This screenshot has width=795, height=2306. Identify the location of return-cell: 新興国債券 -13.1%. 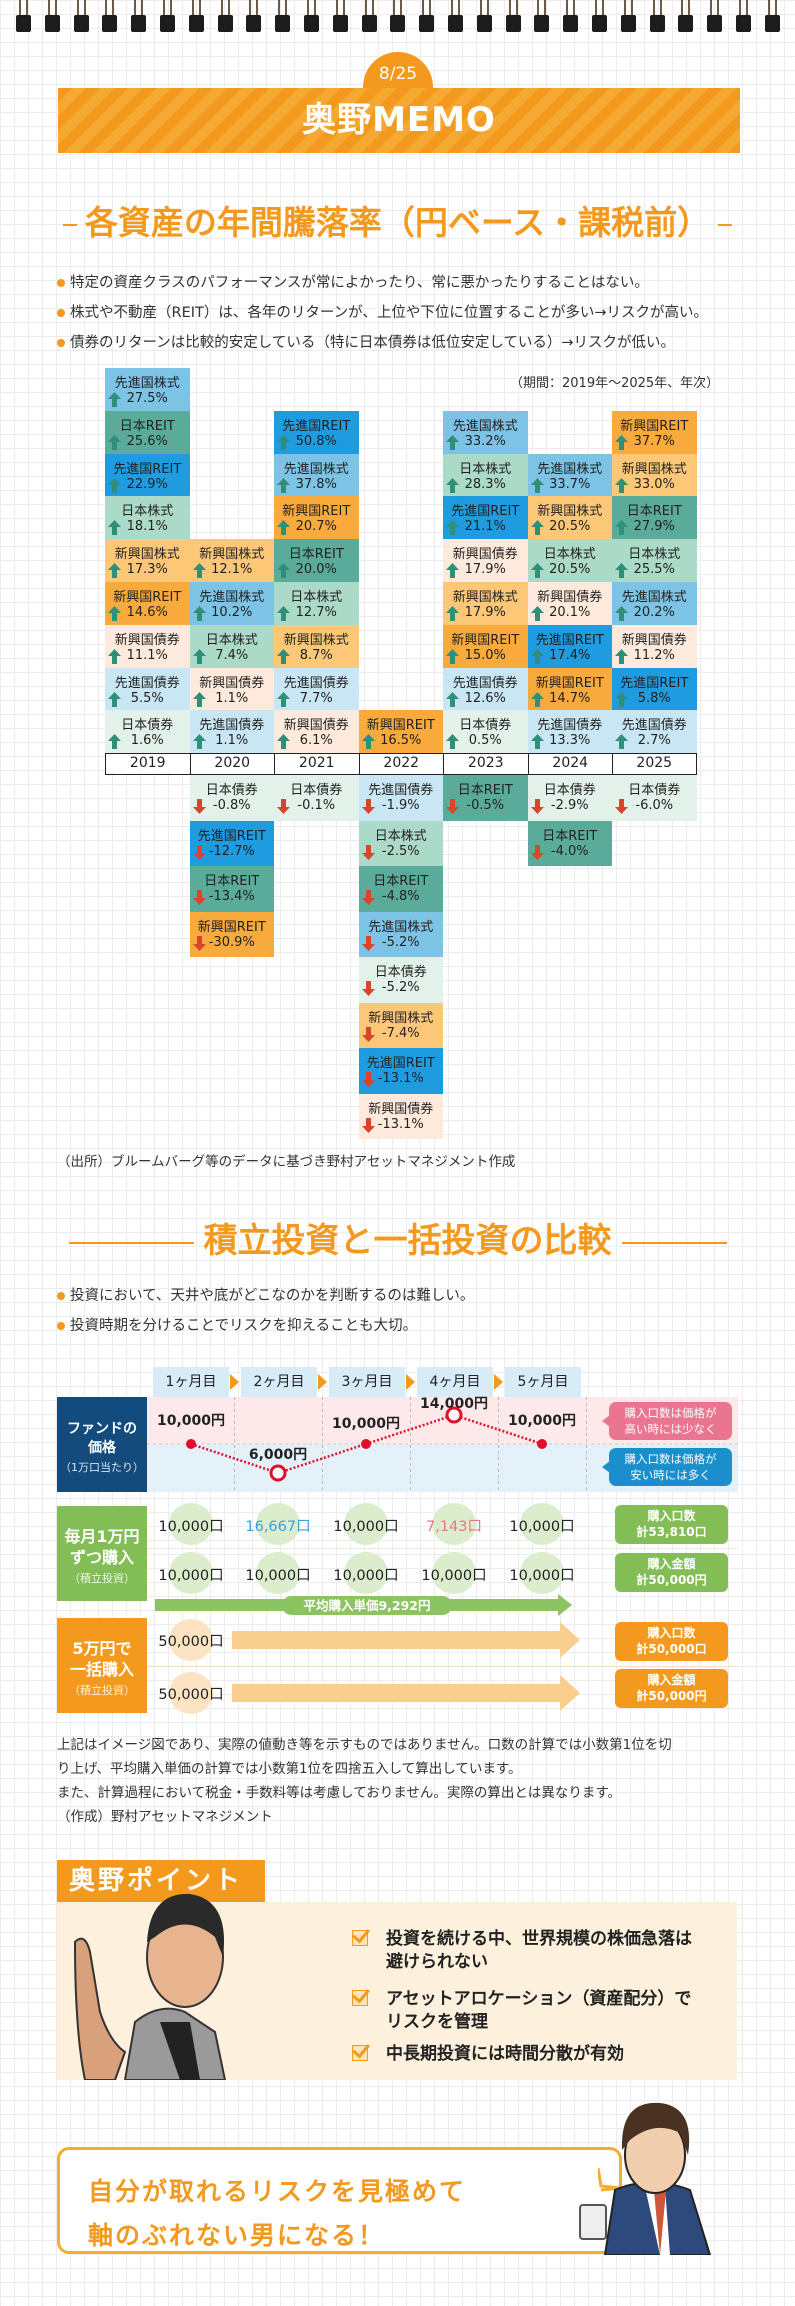
(400, 1116).